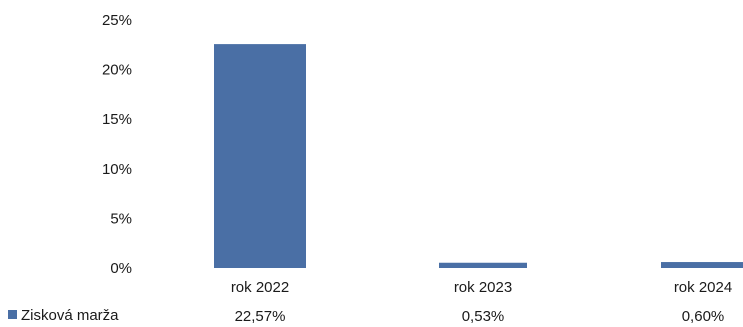  What do you see at coordinates (703, 316) in the screenshot?
I see `data-table-value: 0,60%` at bounding box center [703, 316].